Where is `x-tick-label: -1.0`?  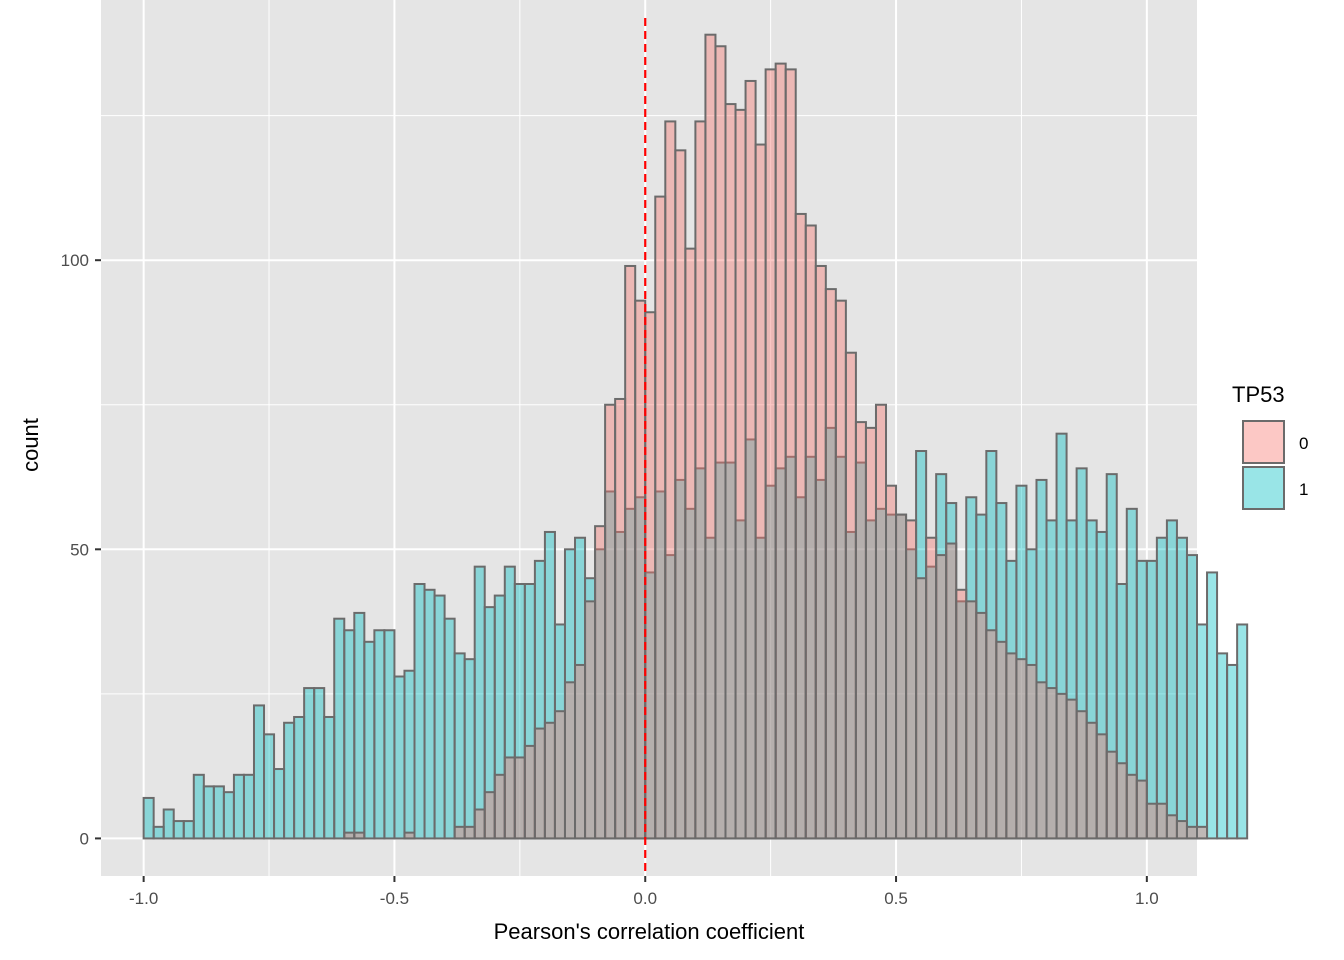 x-tick-label: -1.0 is located at coordinates (143, 898).